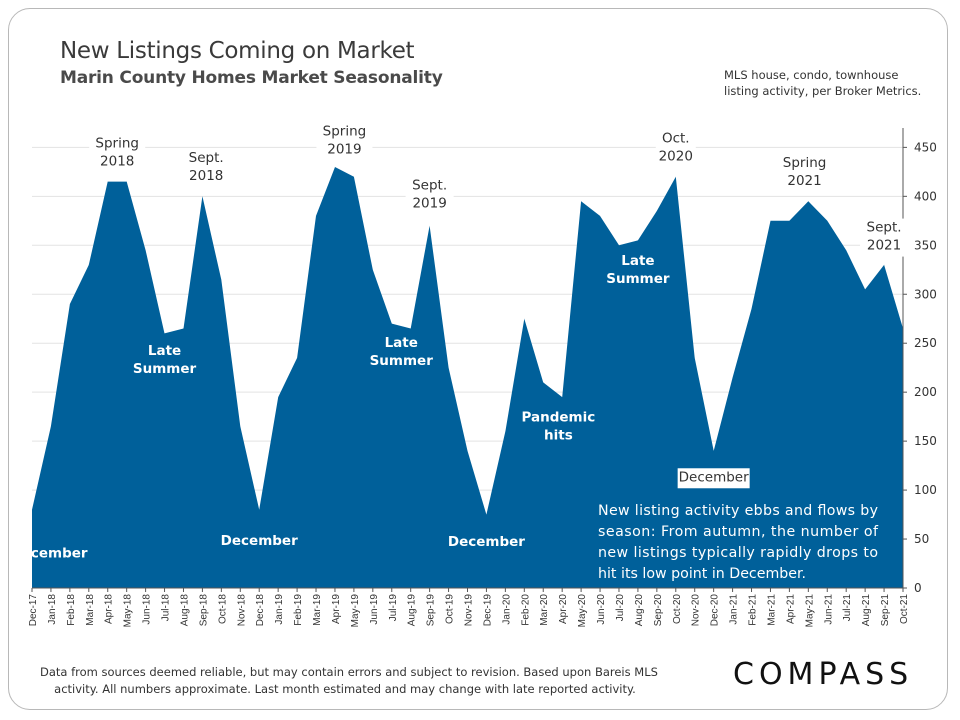 The image size is (960, 720). Describe the element at coordinates (558, 427) in the screenshot. I see `annotation-label: Pandemic hits` at that location.